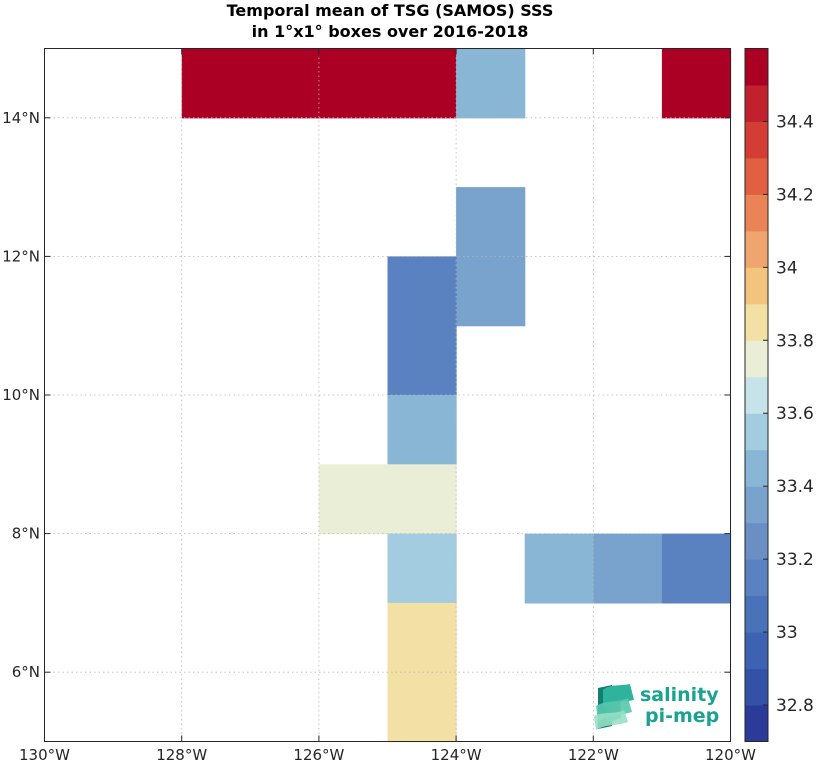 The image size is (819, 763). I want to click on colorbar-tick-label-2: 33.2, so click(795, 560).